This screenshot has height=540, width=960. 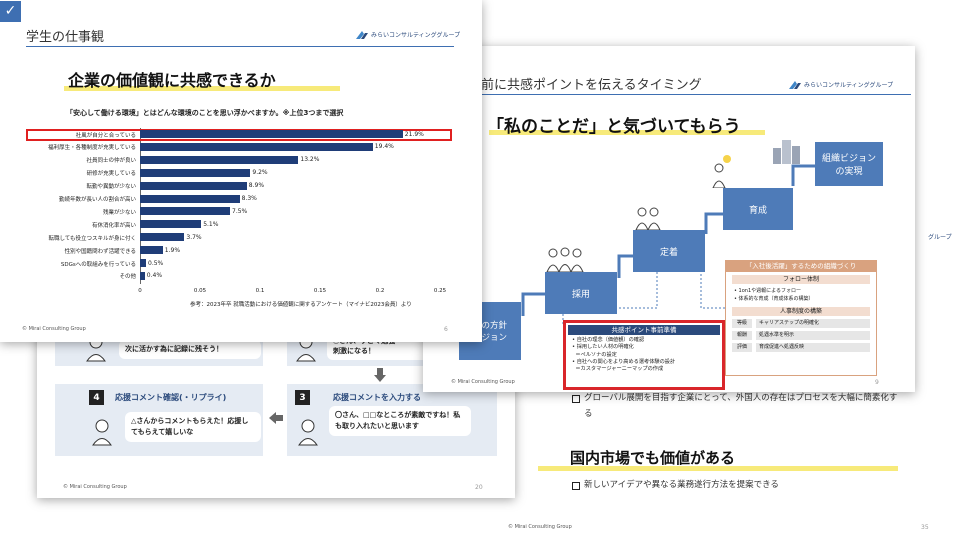 What do you see at coordinates (786, 152) in the screenshot?
I see `buildings-icon` at bounding box center [786, 152].